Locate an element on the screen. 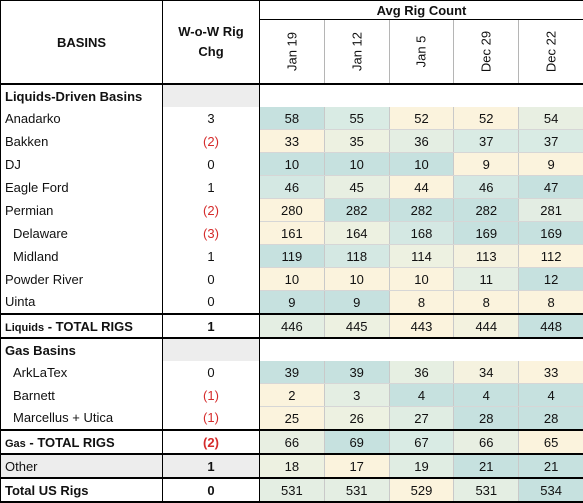  rig-count-cell: 39 is located at coordinates (292, 372).